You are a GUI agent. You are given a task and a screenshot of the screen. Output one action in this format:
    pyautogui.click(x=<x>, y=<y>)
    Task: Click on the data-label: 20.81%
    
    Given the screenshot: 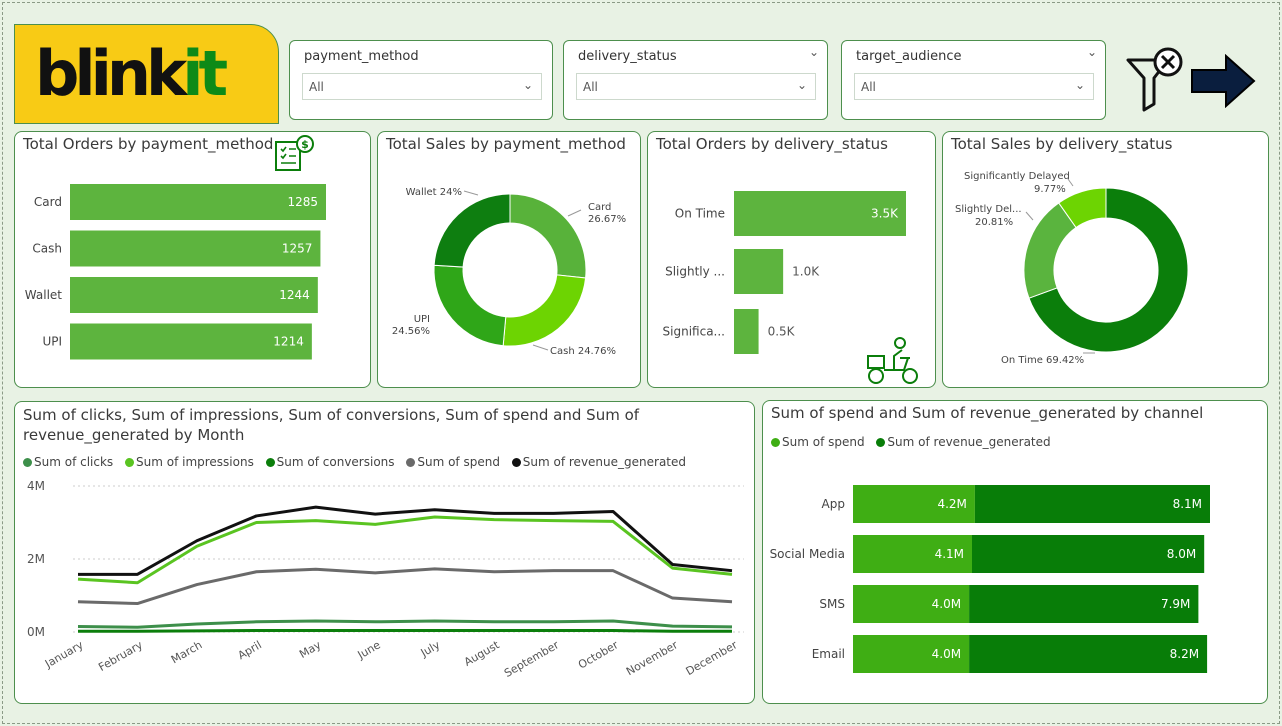 What is the action you would take?
    pyautogui.click(x=994, y=222)
    